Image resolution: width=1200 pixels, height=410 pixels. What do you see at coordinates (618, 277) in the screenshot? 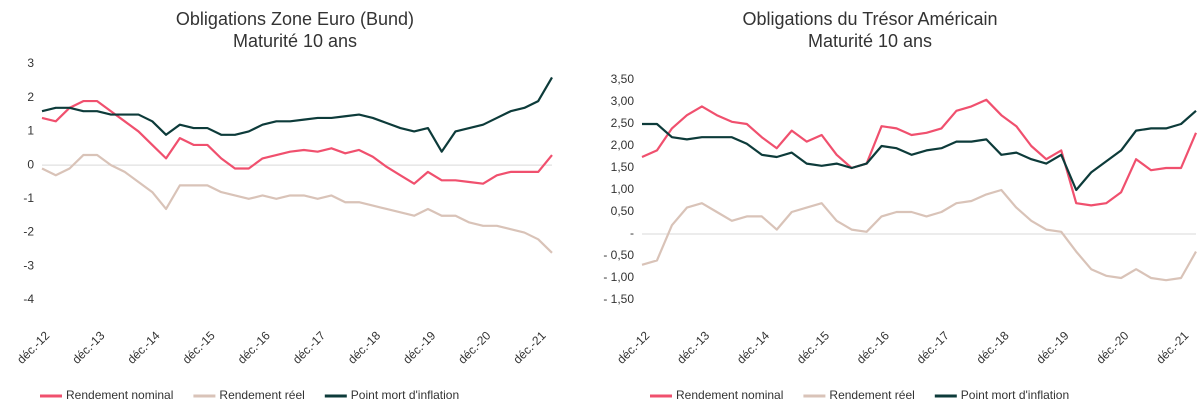
I see `y-tick-label: - 1,00` at bounding box center [618, 277].